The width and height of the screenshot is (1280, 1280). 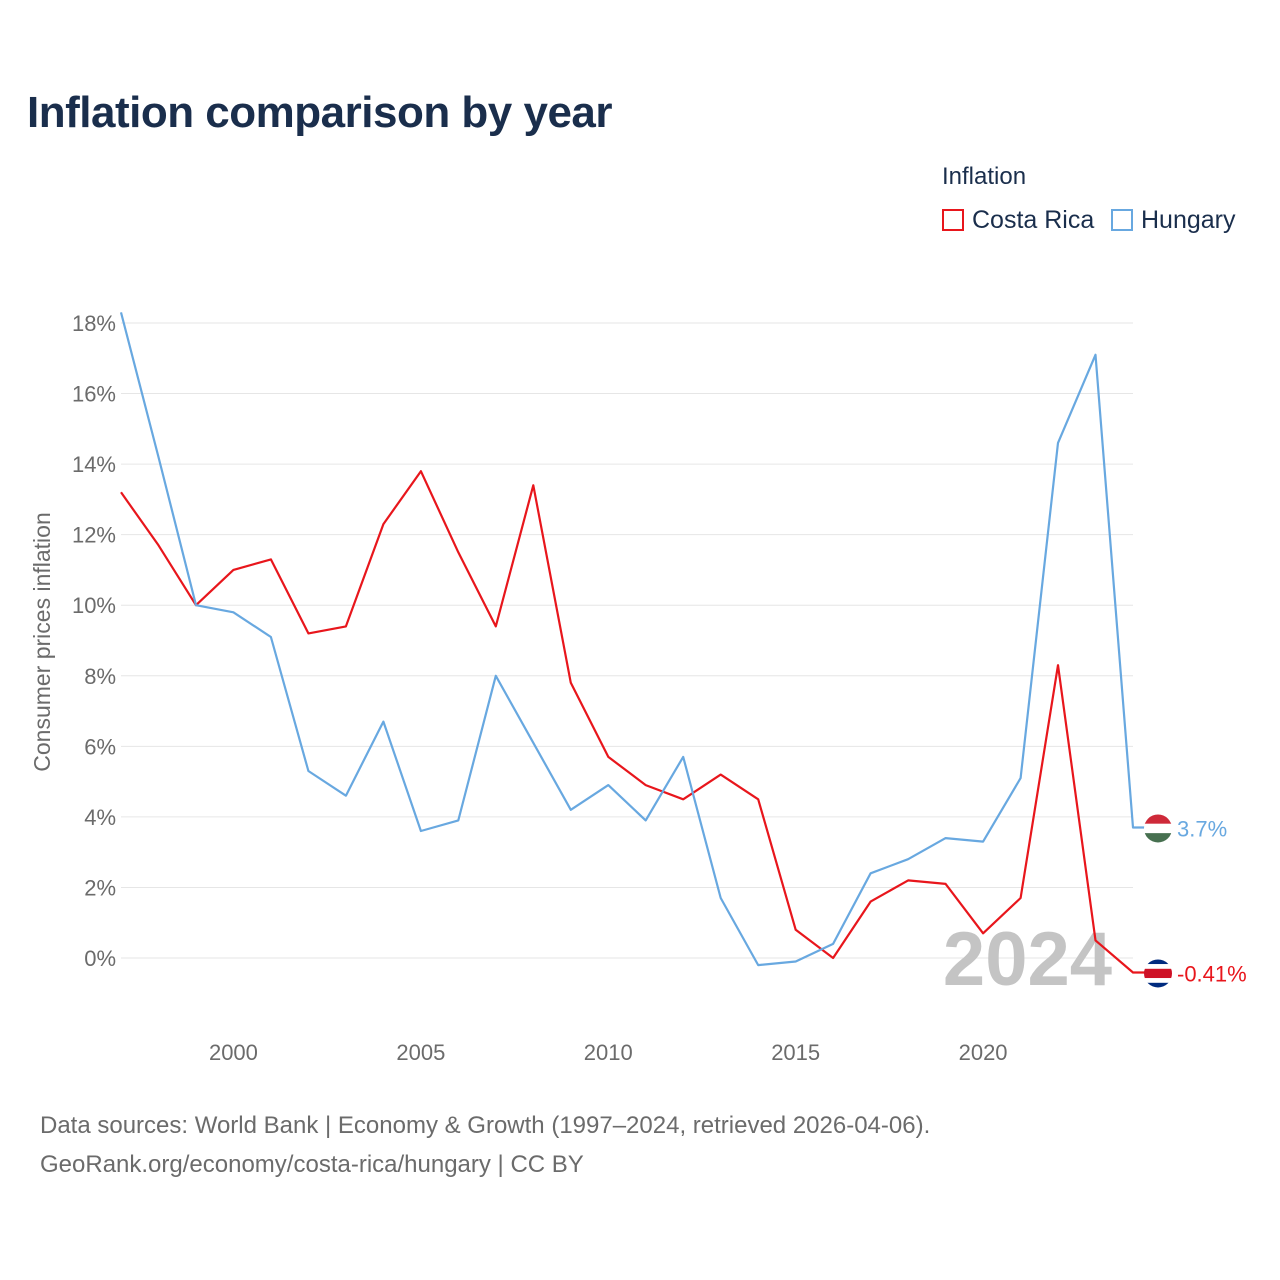 I want to click on y-tick-label: 10%, so click(x=94, y=605).